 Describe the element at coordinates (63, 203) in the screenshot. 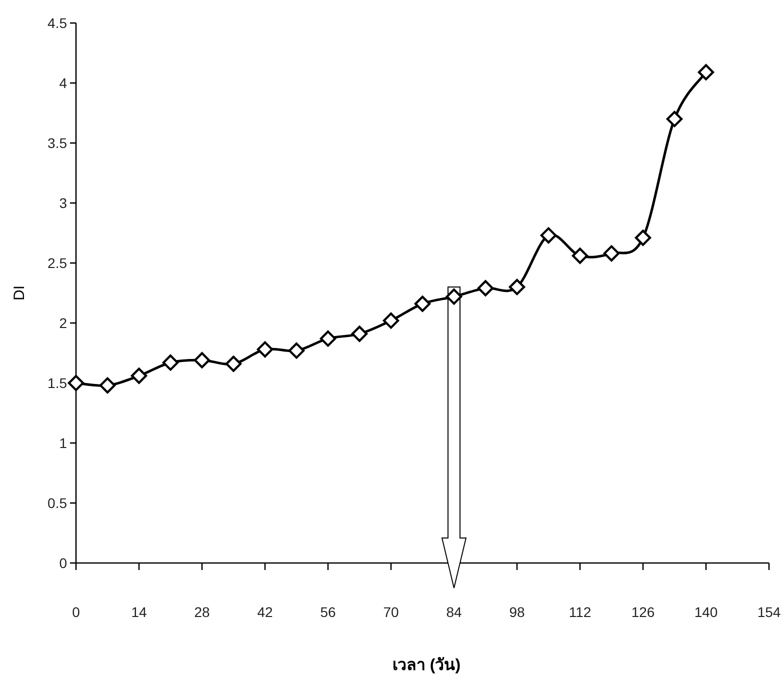

I see `y-tick-label: 3` at that location.